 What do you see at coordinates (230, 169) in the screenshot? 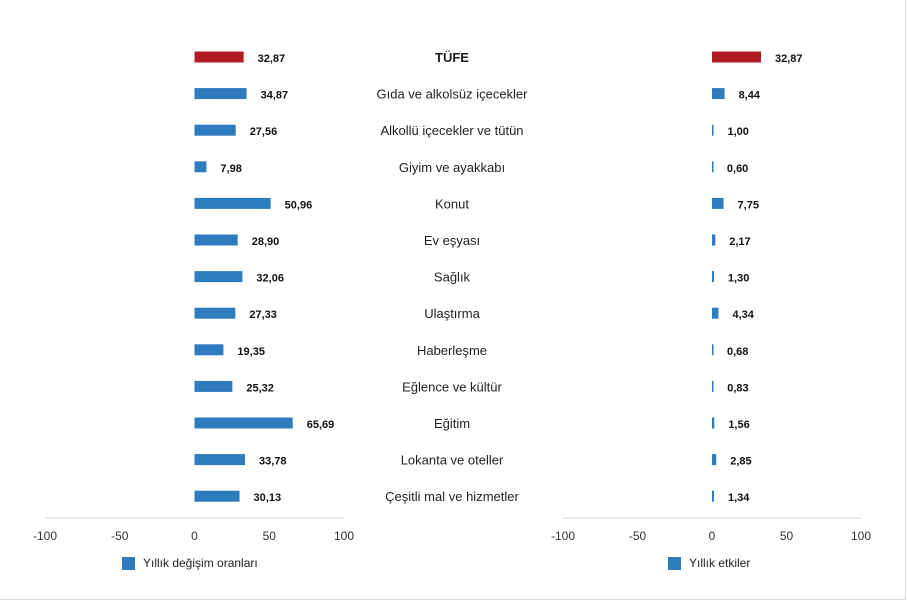
I see `left-value-label: 7,98` at bounding box center [230, 169].